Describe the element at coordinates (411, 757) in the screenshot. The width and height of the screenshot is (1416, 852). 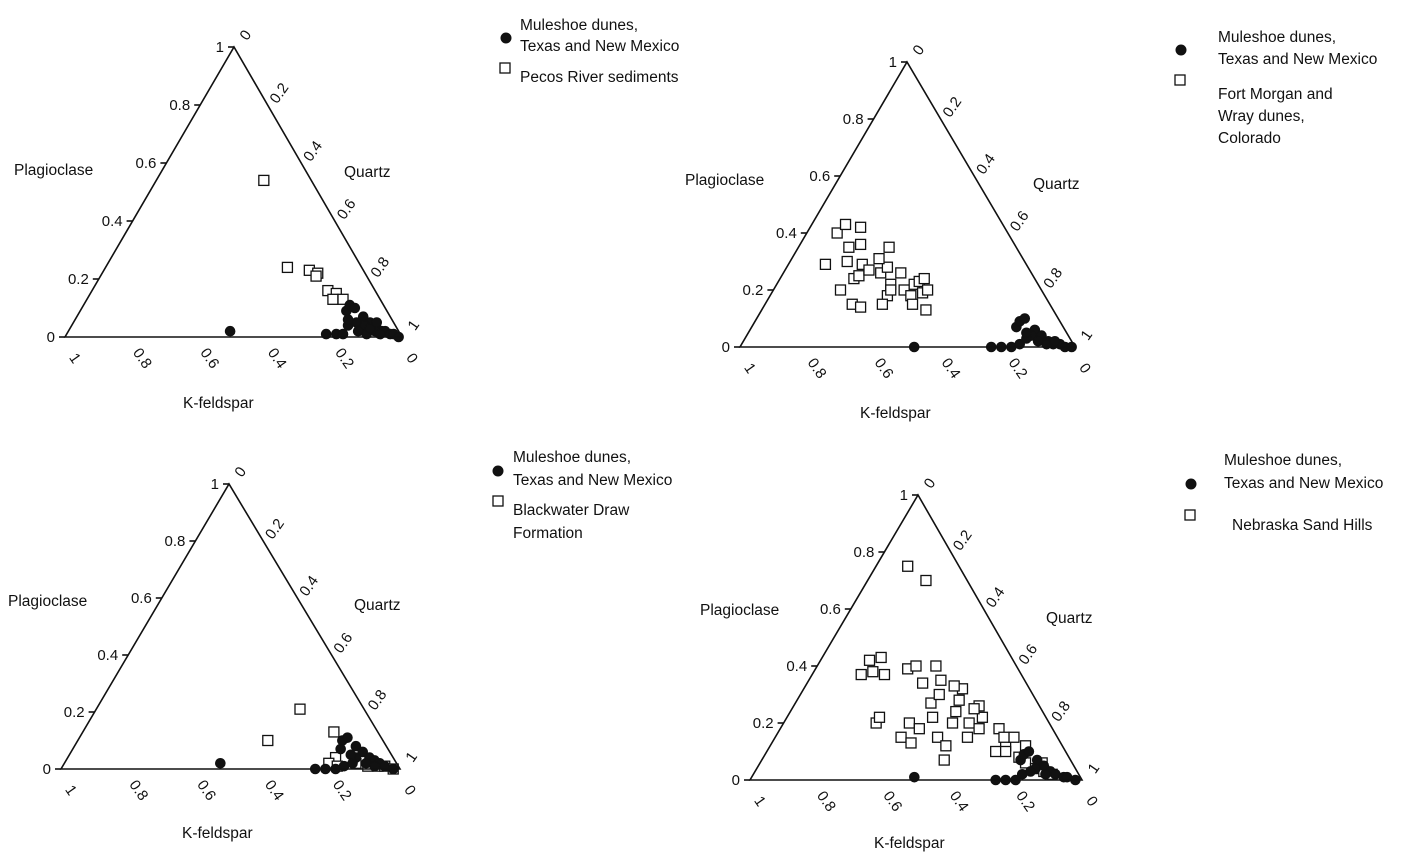
I see `quartz-tick-label: 1` at that location.